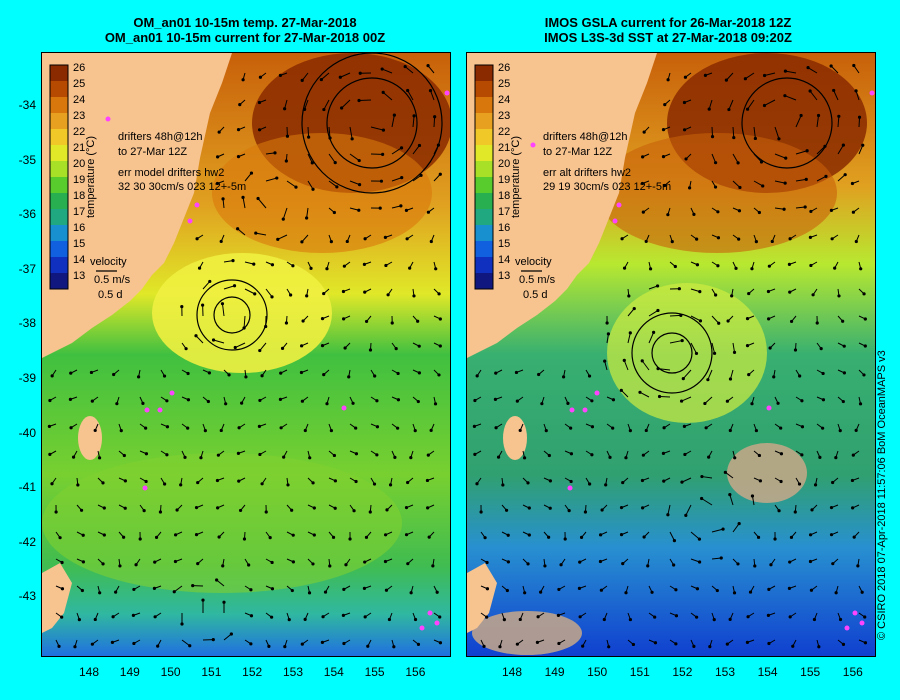 This screenshot has height=700, width=900. Describe the element at coordinates (245, 22) in the screenshot. I see `left-title-line1: OM_an01 10-15m temp. 27-Mar-2018` at that location.